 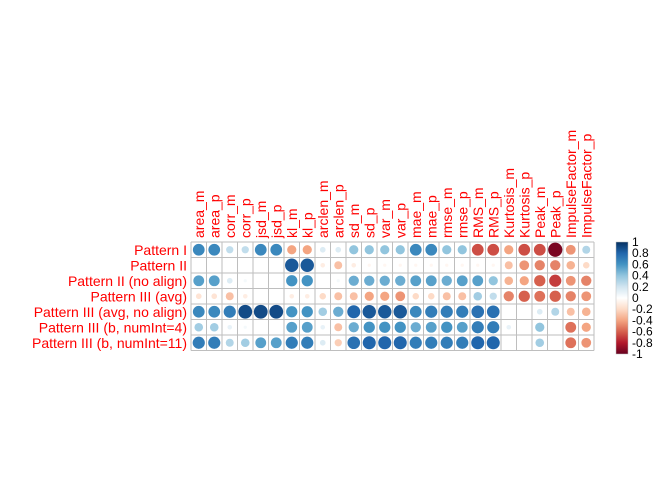 What do you see at coordinates (416, 214) in the screenshot?
I see `column-label: mae_m` at bounding box center [416, 214].